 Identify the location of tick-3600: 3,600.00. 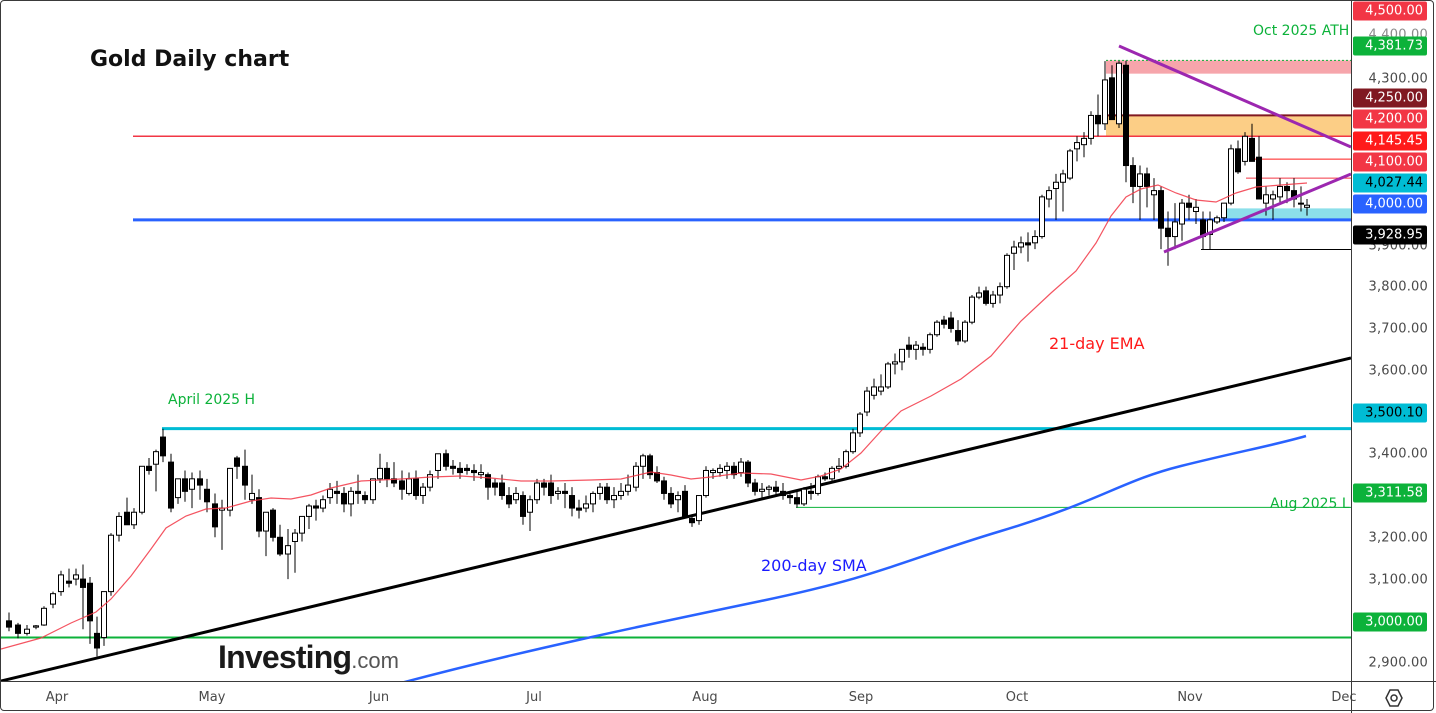
(1398, 371).